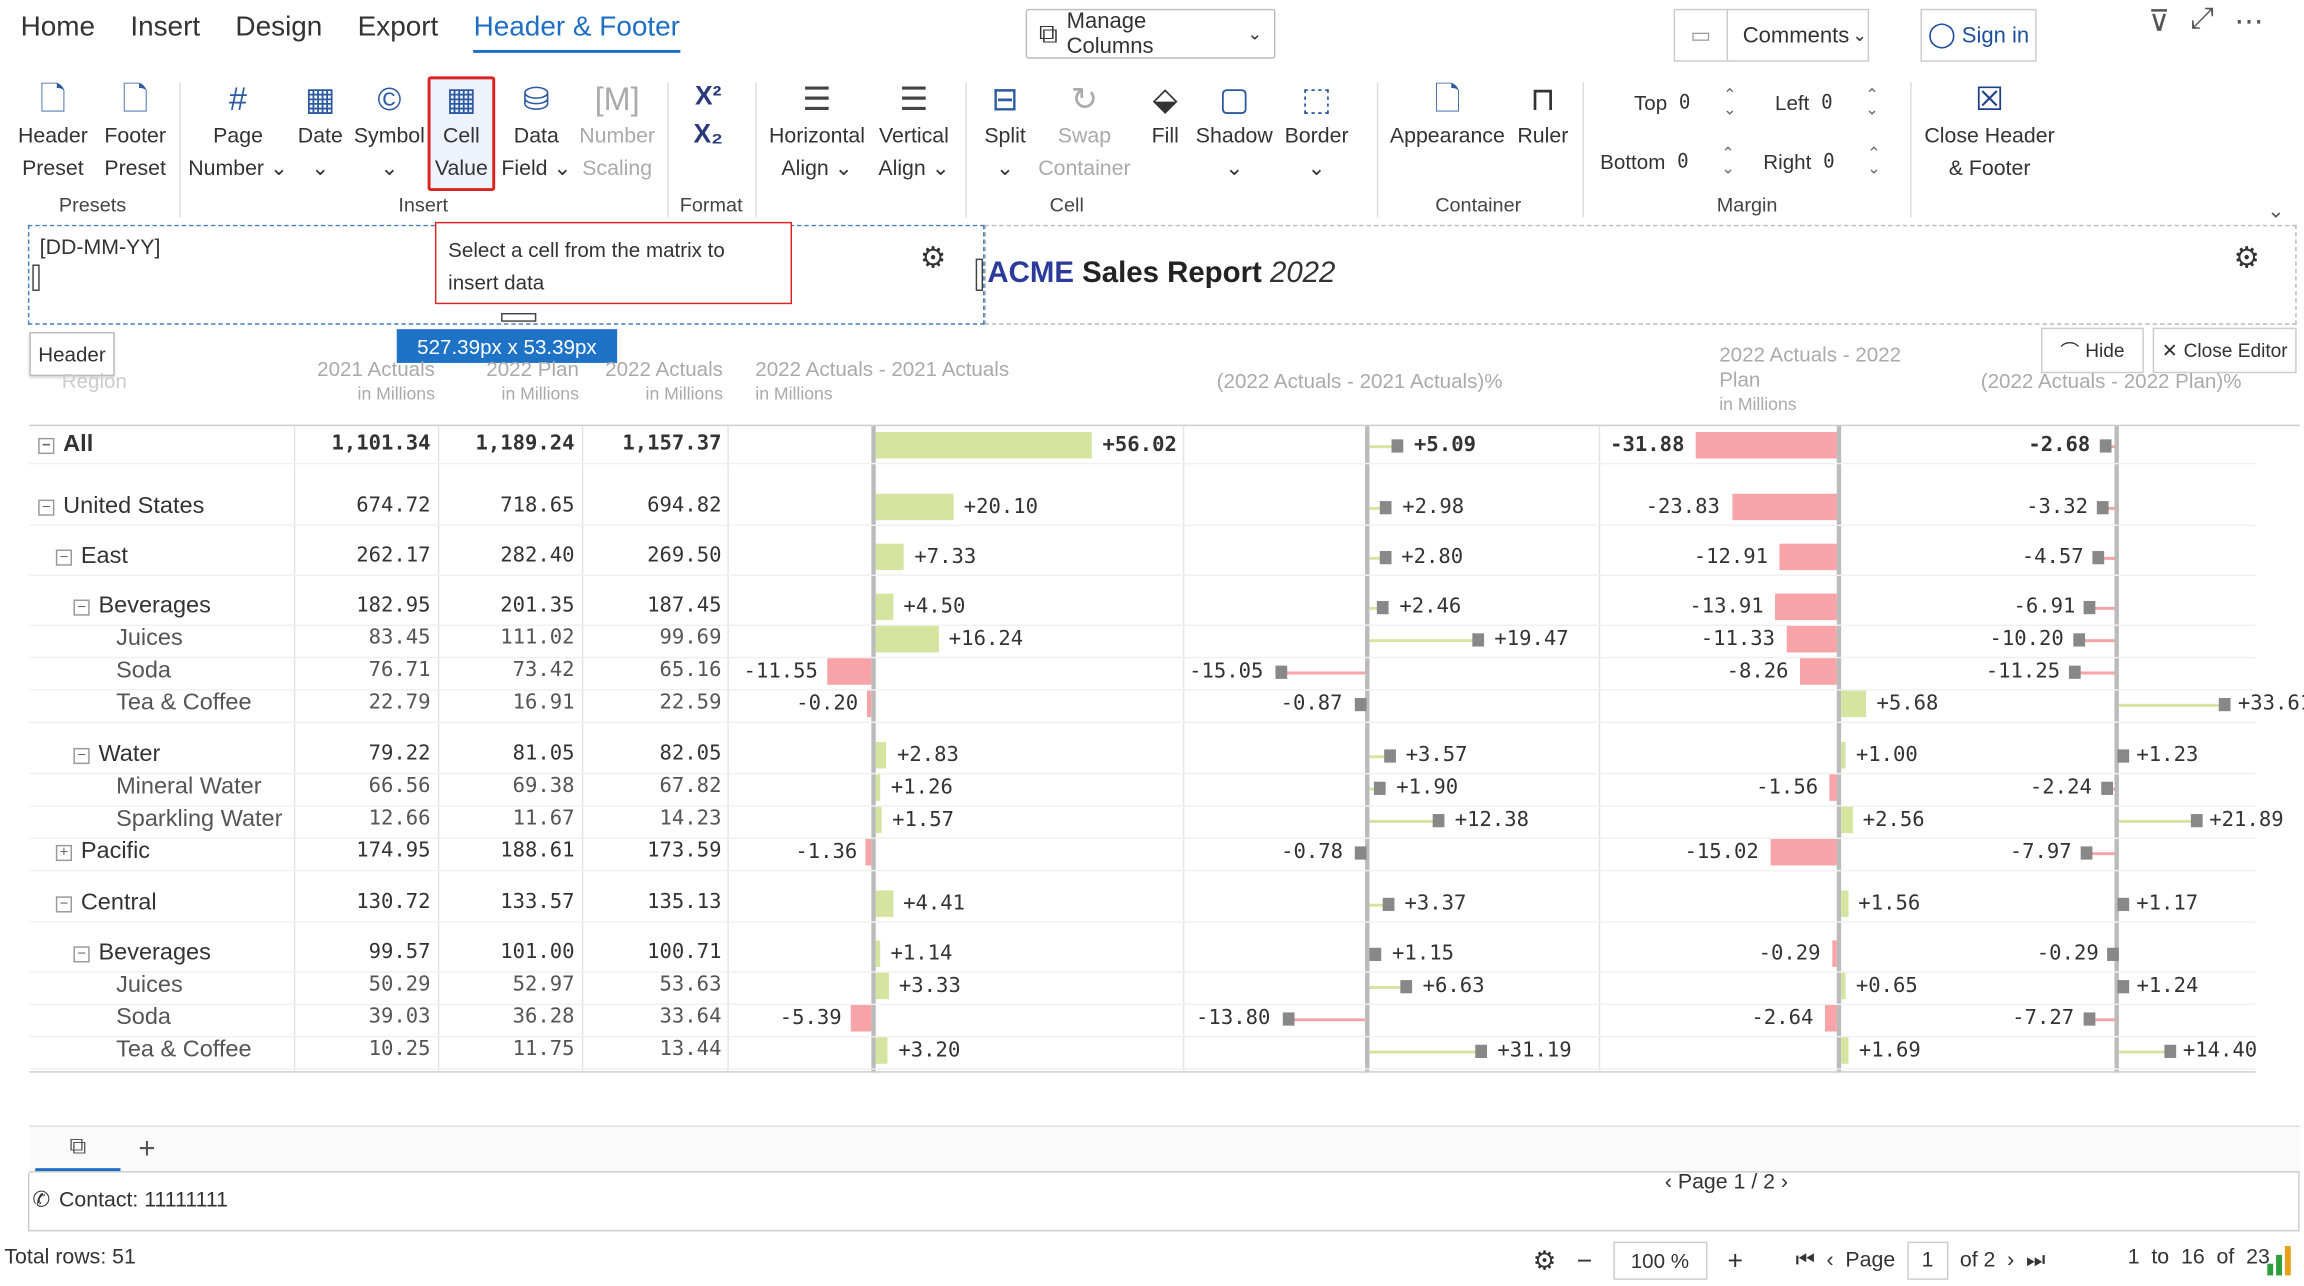 Image resolution: width=2304 pixels, height=1286 pixels. Describe the element at coordinates (58, 27) in the screenshot. I see `tab-home: Home` at that location.